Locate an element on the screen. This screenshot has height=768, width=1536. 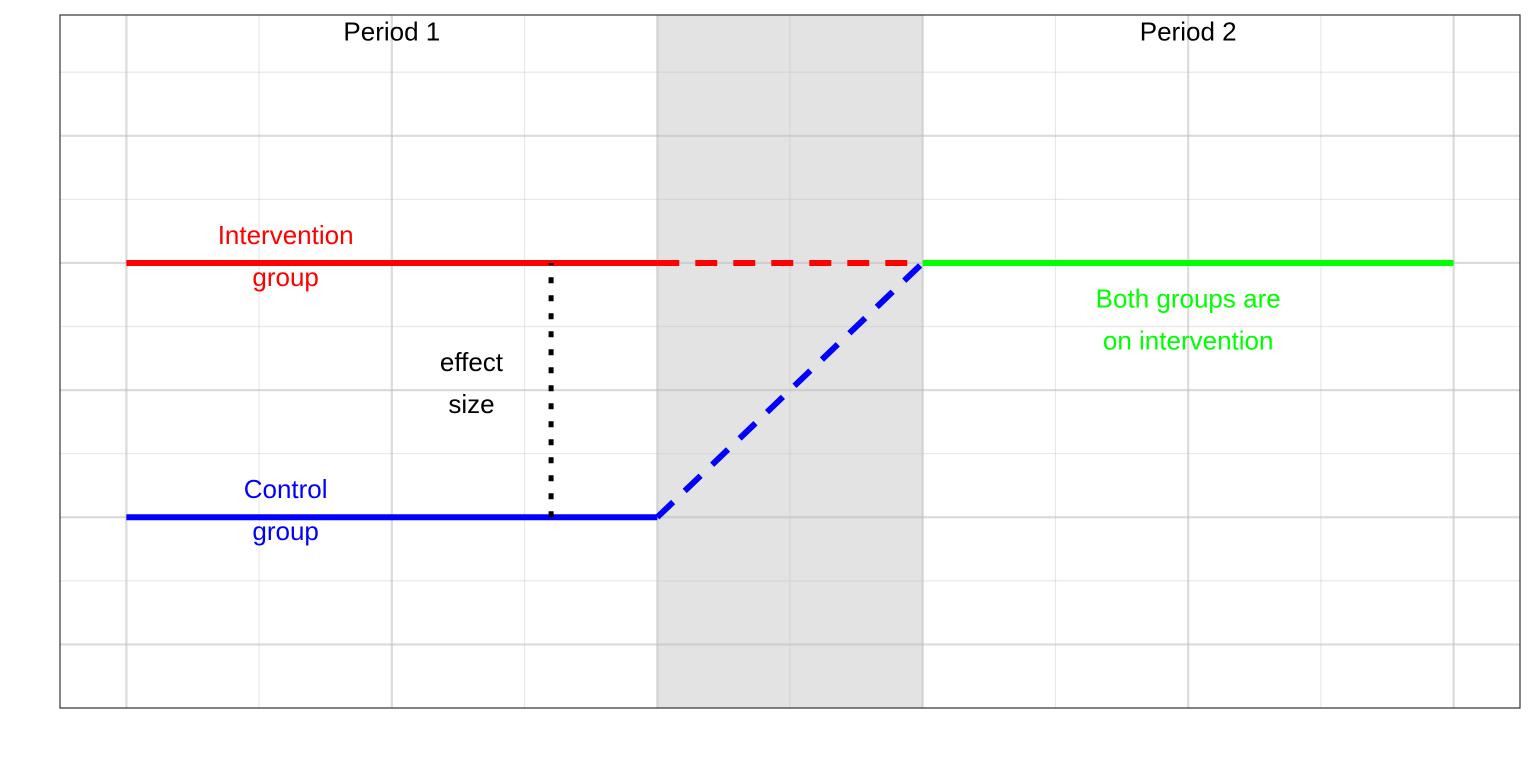
annotation-period1: Period 1 is located at coordinates (391, 31).